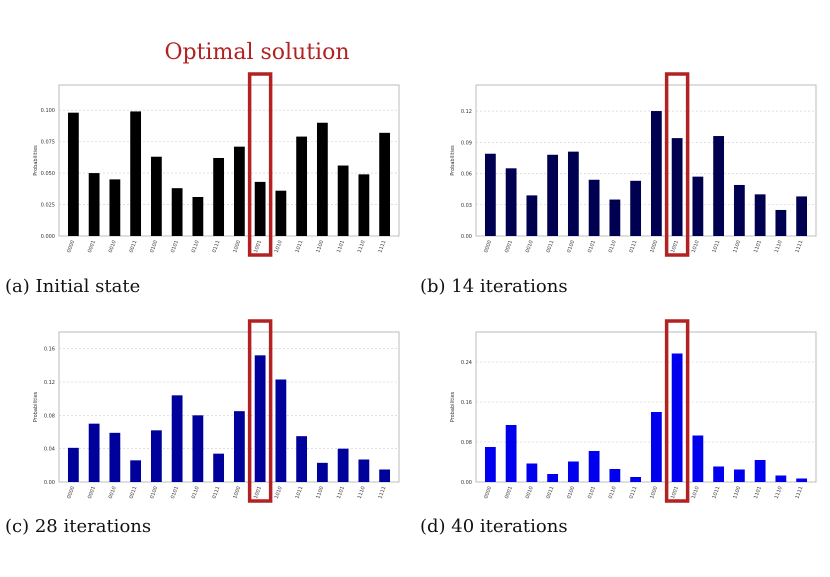 Image resolution: width=830 pixels, height=577 pixels. Describe the element at coordinates (48, 237) in the screenshot. I see `y-tick-label: 0.000` at that location.